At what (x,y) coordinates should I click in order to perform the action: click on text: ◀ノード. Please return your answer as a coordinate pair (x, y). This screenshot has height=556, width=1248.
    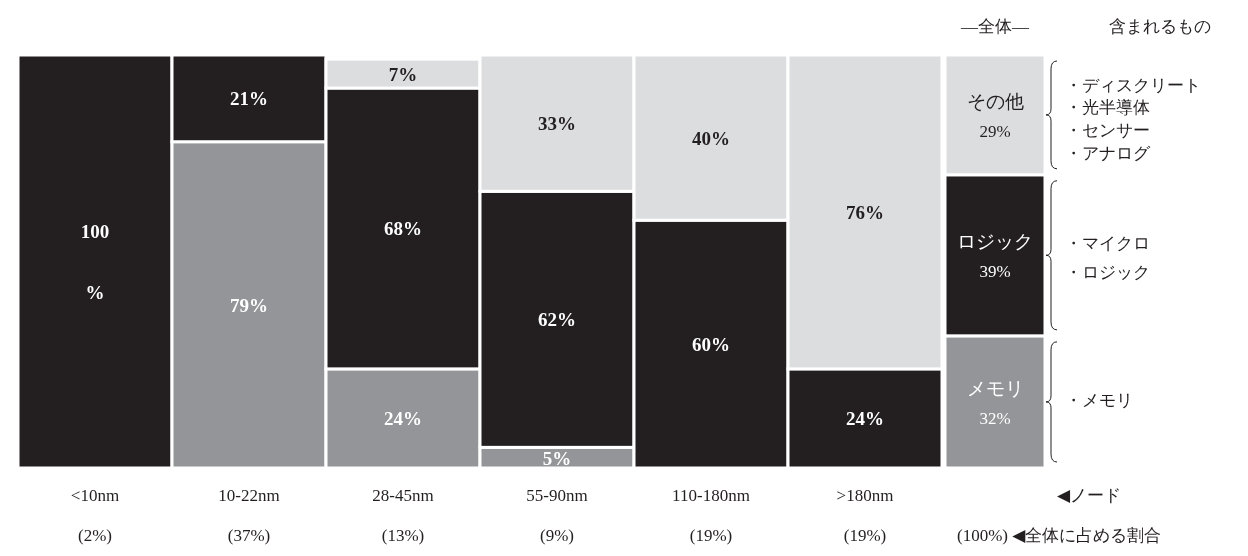
    Looking at the image, I should click on (1089, 495).